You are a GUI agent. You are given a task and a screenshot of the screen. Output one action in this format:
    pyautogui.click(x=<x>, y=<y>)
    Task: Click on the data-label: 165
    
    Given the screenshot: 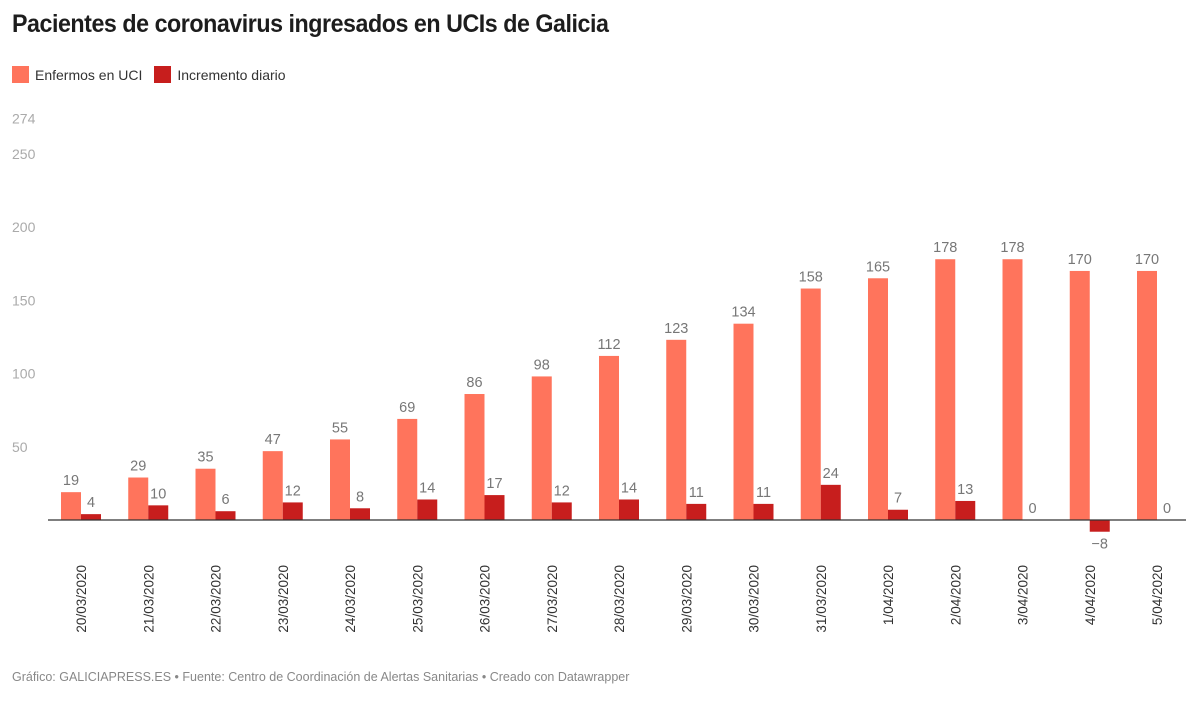 What is the action you would take?
    pyautogui.click(x=878, y=267)
    